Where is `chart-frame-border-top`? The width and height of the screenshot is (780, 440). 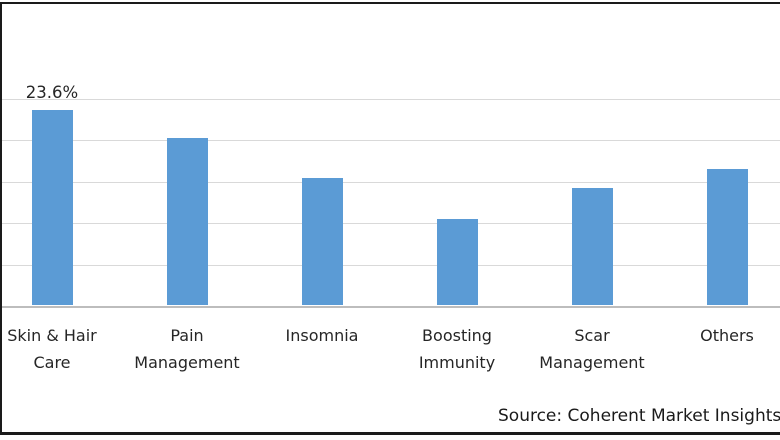 chart-frame-border-top is located at coordinates (390, 3).